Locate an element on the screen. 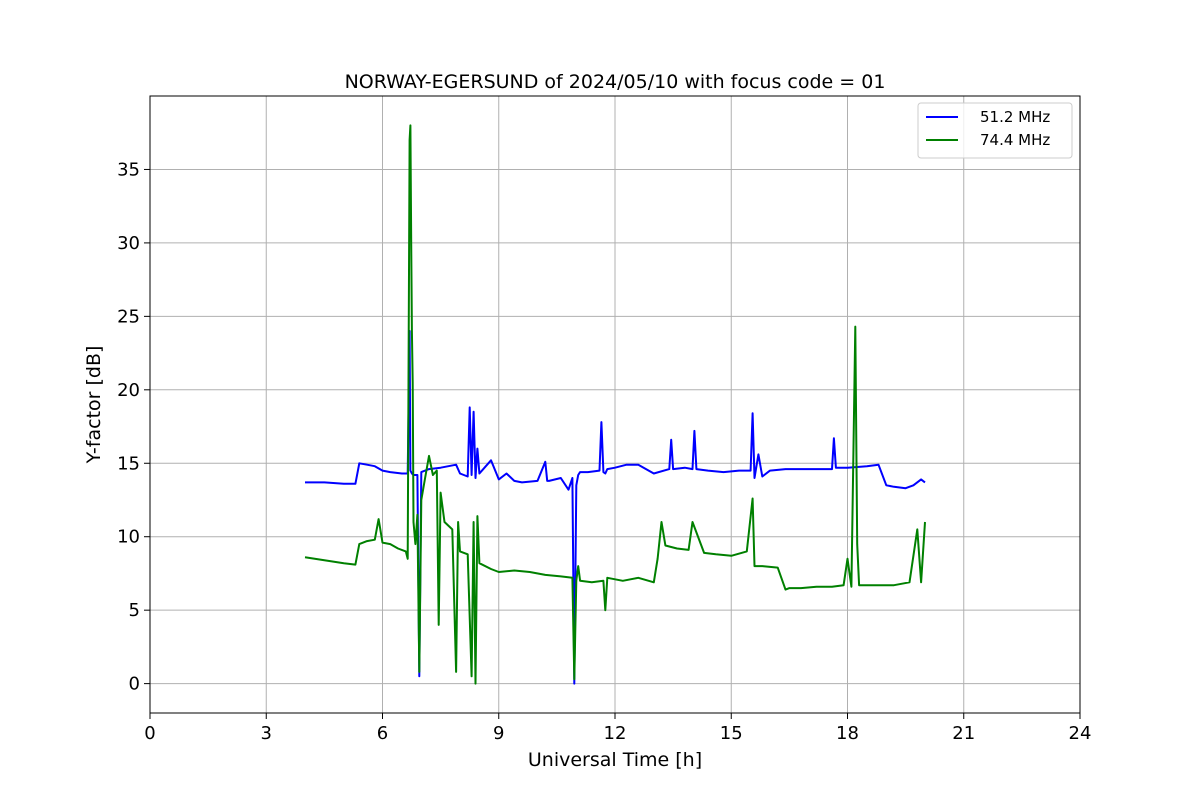  y-tick-label: 30 is located at coordinates (128, 243).